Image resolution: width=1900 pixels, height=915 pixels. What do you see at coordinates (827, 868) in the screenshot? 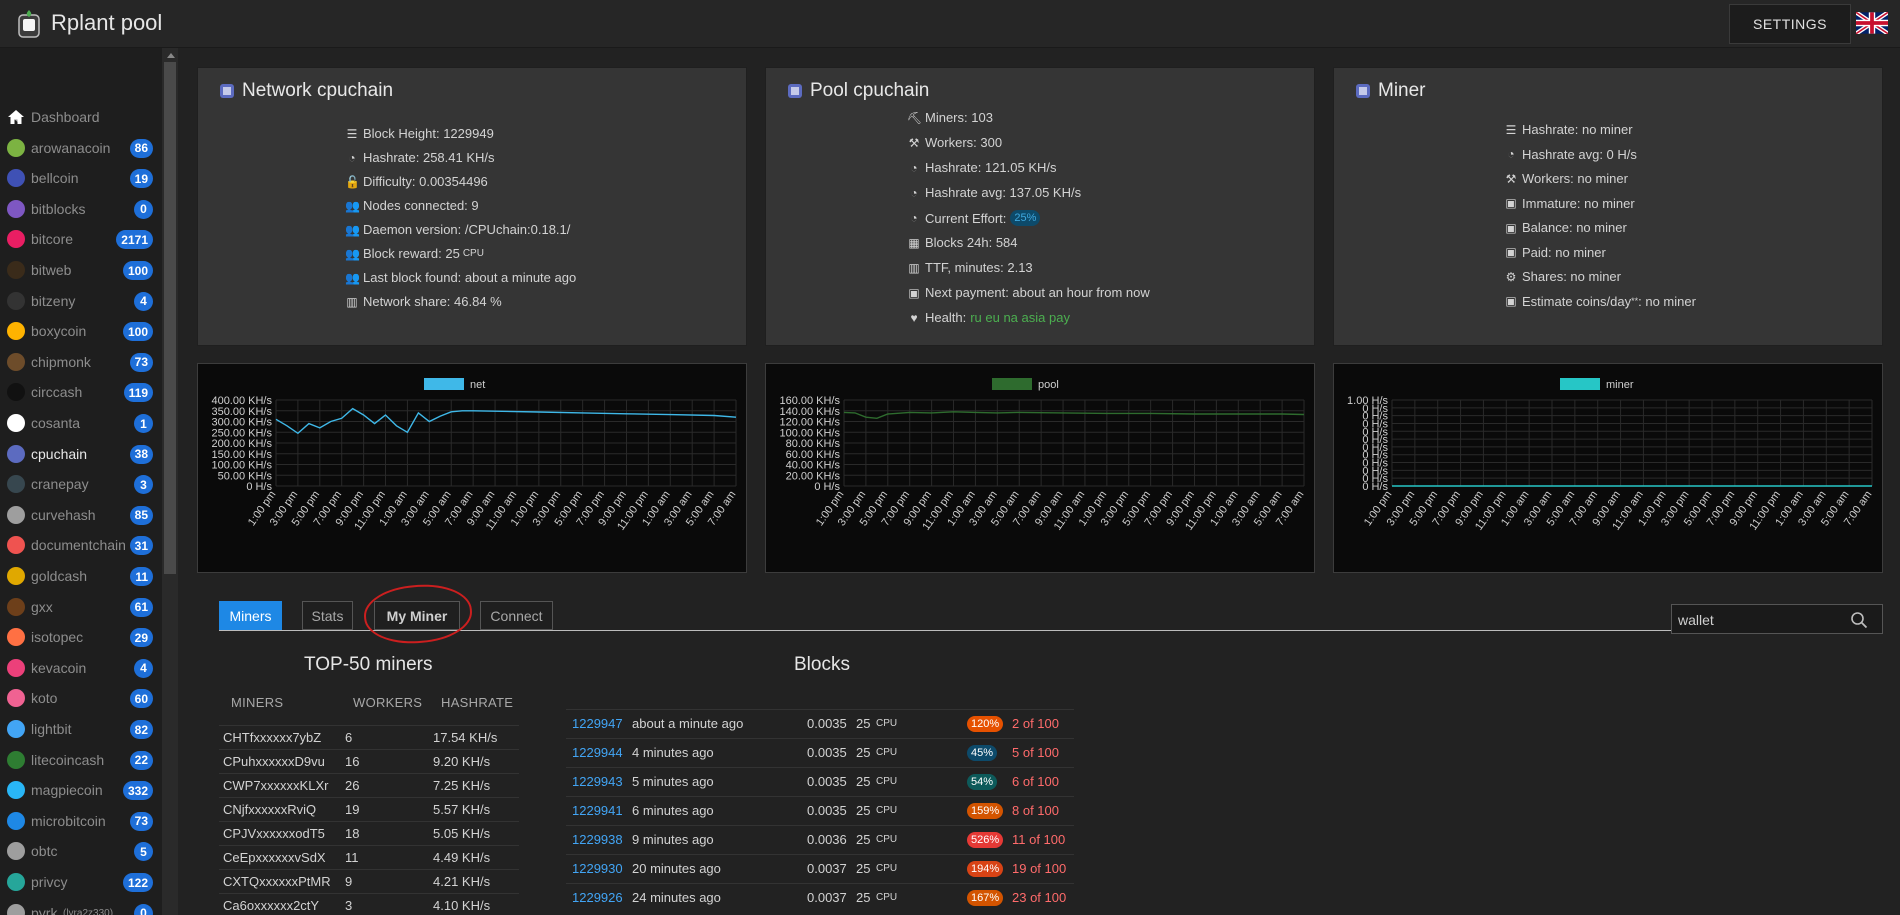
I see `block-difficulty: 0.0037` at bounding box center [827, 868].